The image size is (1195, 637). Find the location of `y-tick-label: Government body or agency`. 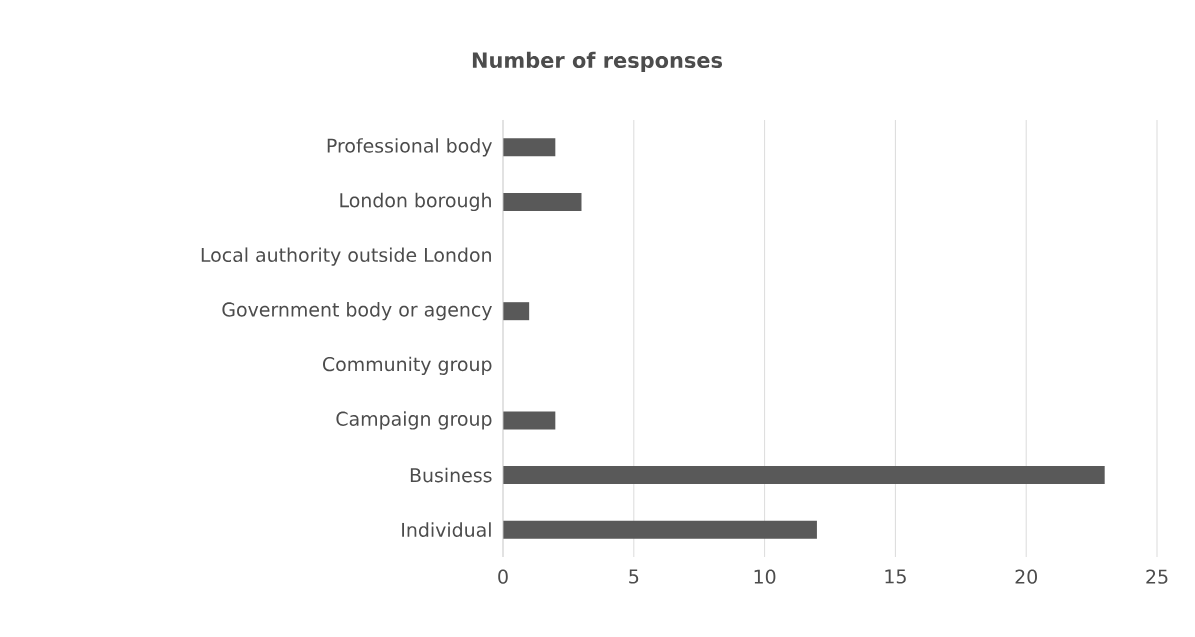

y-tick-label: Government body or agency is located at coordinates (357, 311).